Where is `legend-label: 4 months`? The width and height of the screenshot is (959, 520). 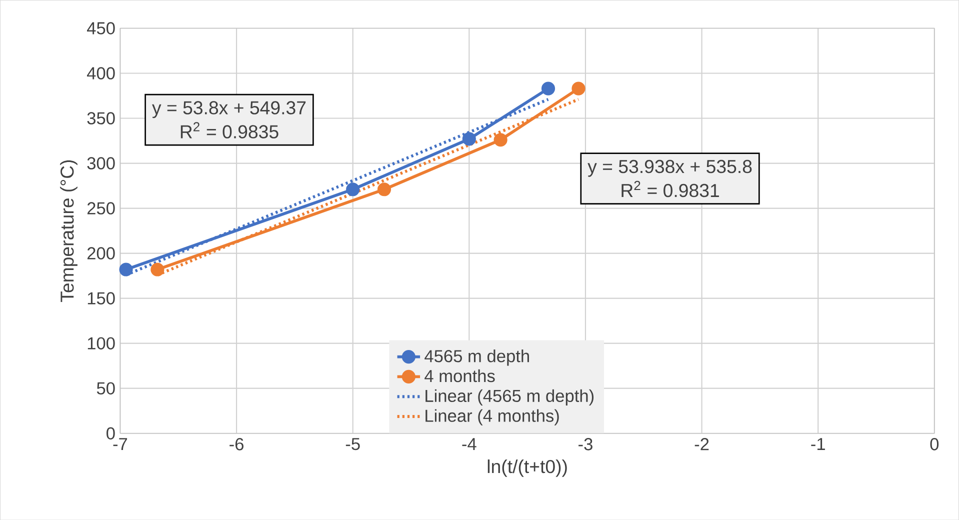
legend-label: 4 months is located at coordinates (459, 375).